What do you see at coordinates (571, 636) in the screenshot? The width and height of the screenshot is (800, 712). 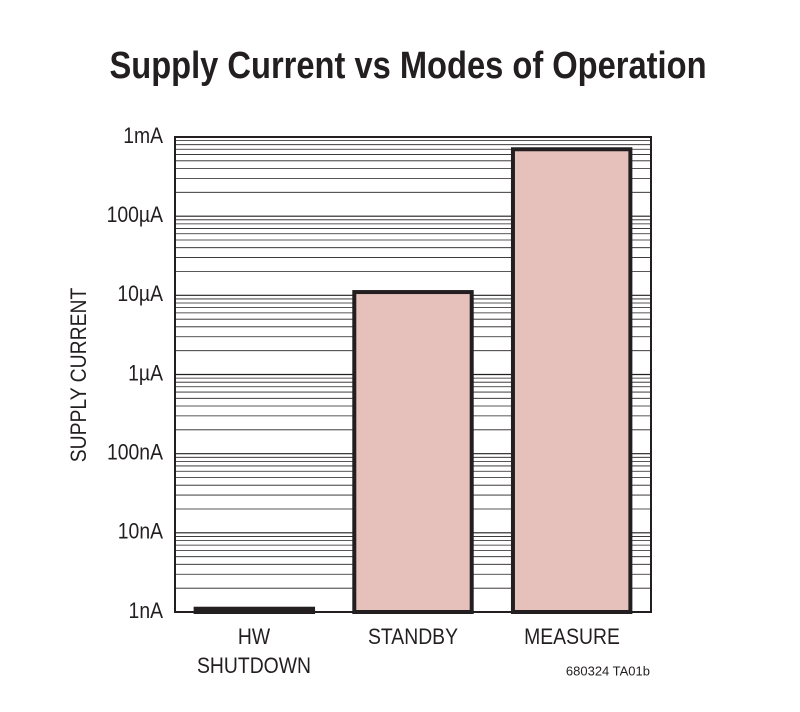 I see `x-tick-label: MEASURE` at bounding box center [571, 636].